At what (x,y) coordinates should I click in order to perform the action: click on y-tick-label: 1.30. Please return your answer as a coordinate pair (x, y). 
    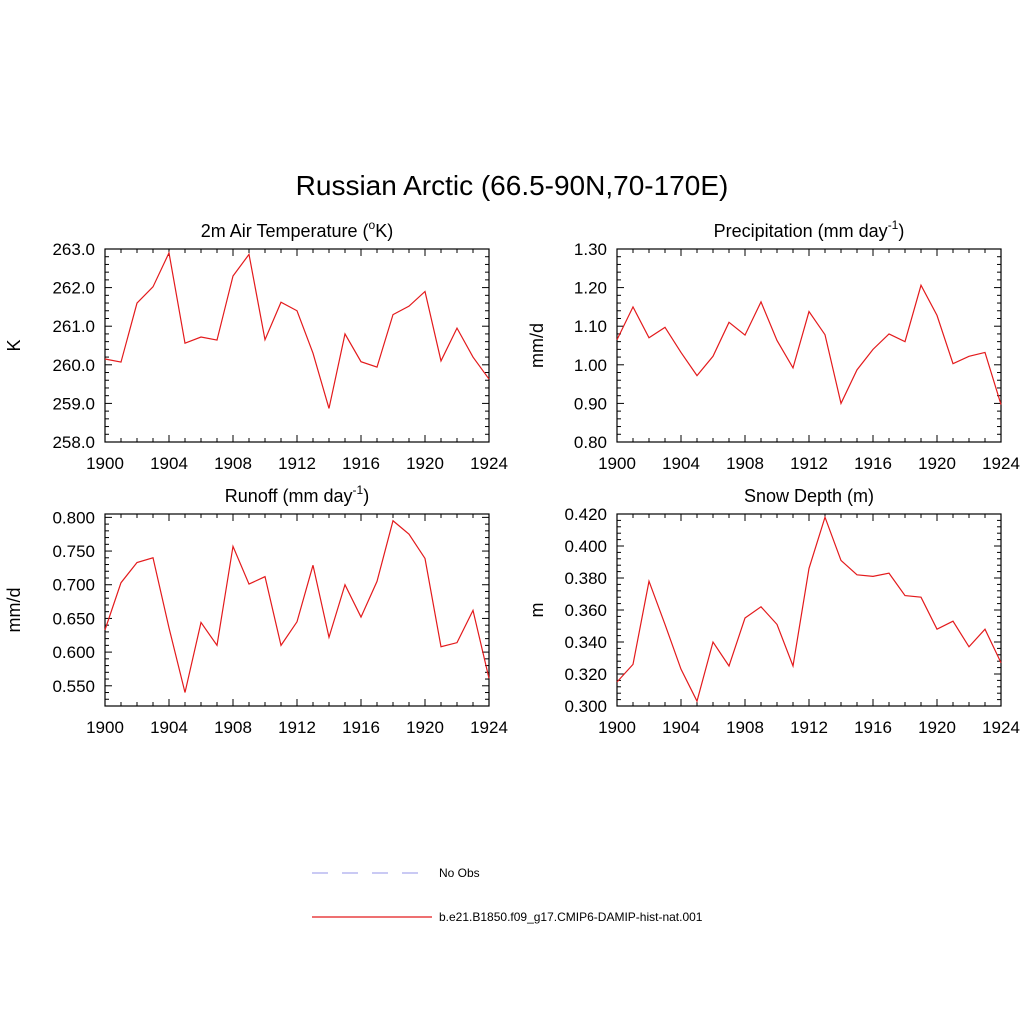
    Looking at the image, I should click on (590, 249).